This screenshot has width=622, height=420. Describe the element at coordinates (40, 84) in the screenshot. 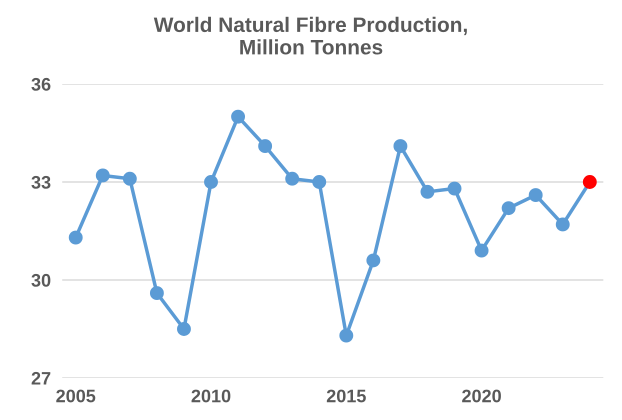

I see `y-tick-label: 36` at that location.